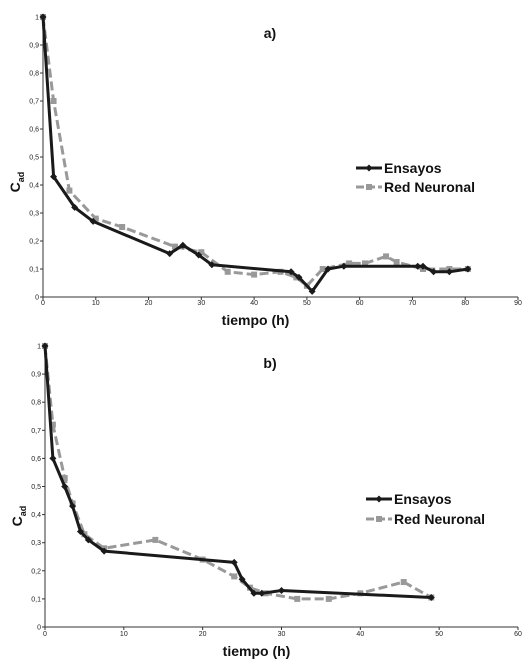 This screenshot has height=662, width=526. I want to click on panel-title: a), so click(270, 33).